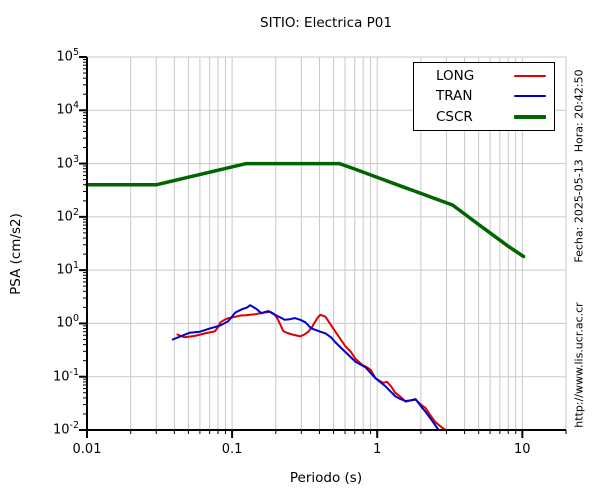  Describe the element at coordinates (65, 375) in the screenshot. I see `y-tick-label: 10⁻¹` at that location.